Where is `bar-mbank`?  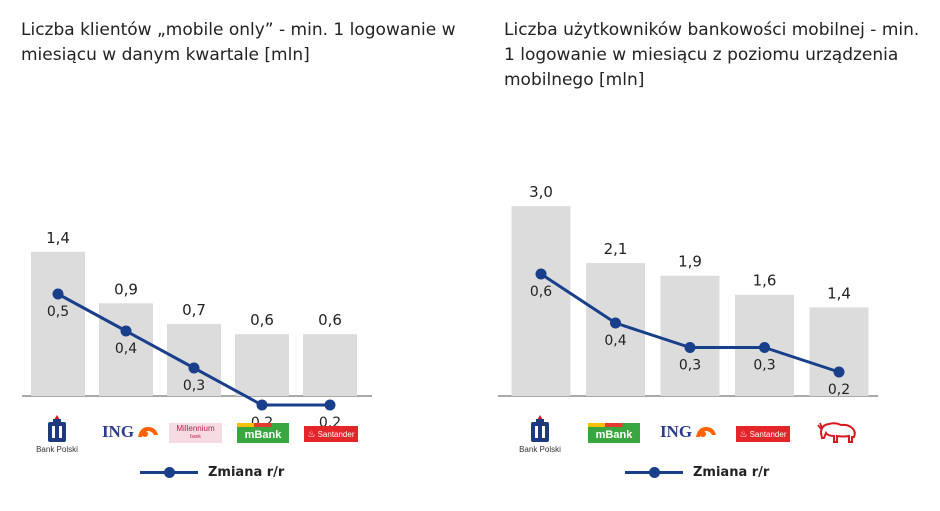
bar-mbank is located at coordinates (262, 365).